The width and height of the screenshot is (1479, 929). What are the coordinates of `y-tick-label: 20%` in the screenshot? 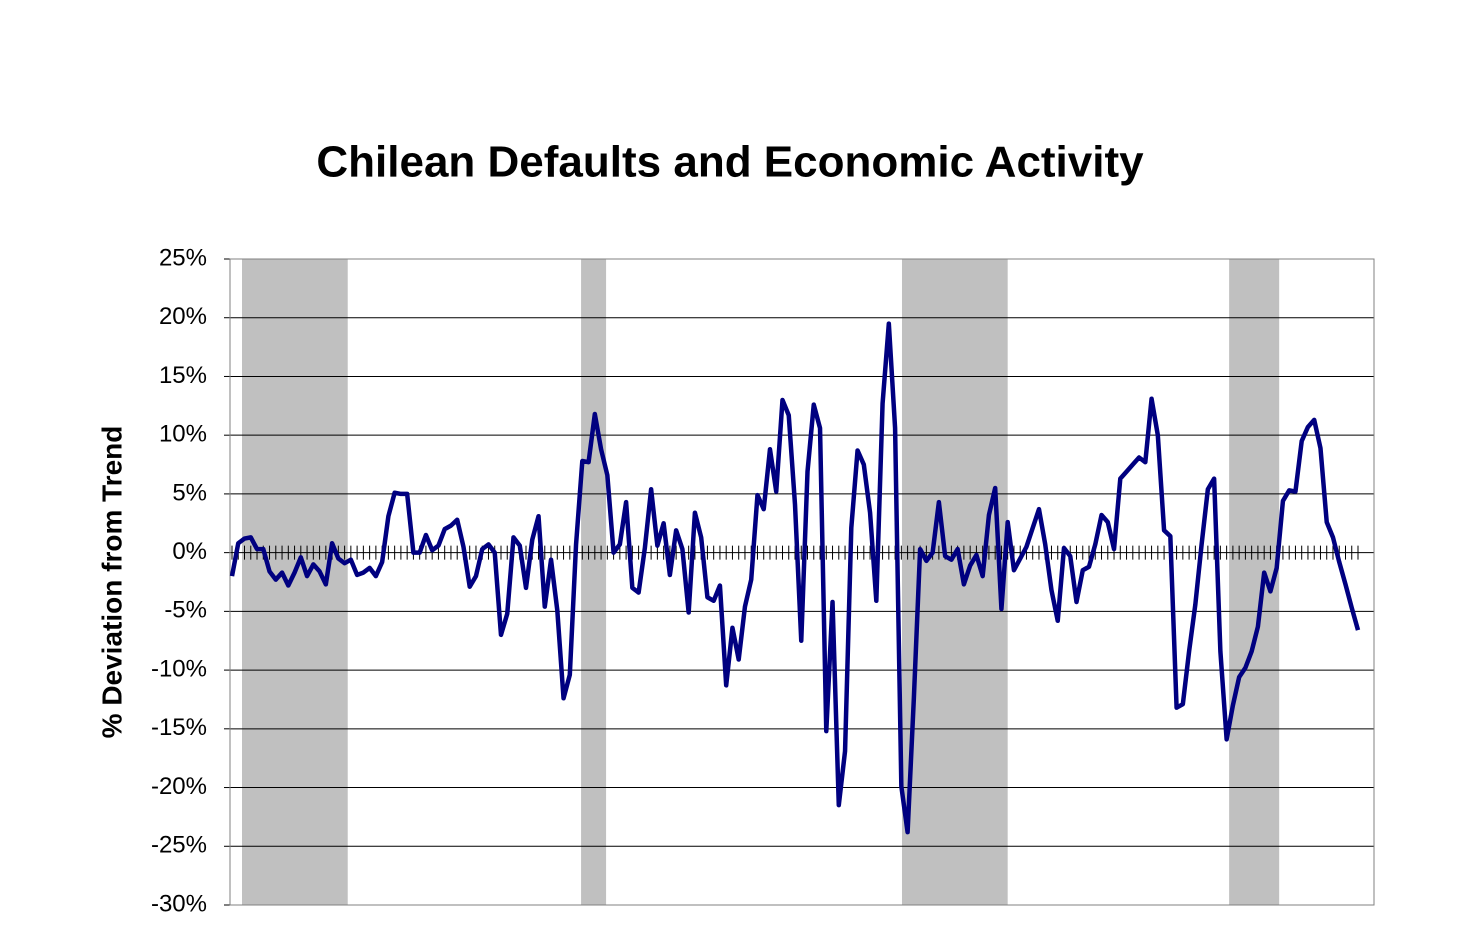 It's located at (183, 316).